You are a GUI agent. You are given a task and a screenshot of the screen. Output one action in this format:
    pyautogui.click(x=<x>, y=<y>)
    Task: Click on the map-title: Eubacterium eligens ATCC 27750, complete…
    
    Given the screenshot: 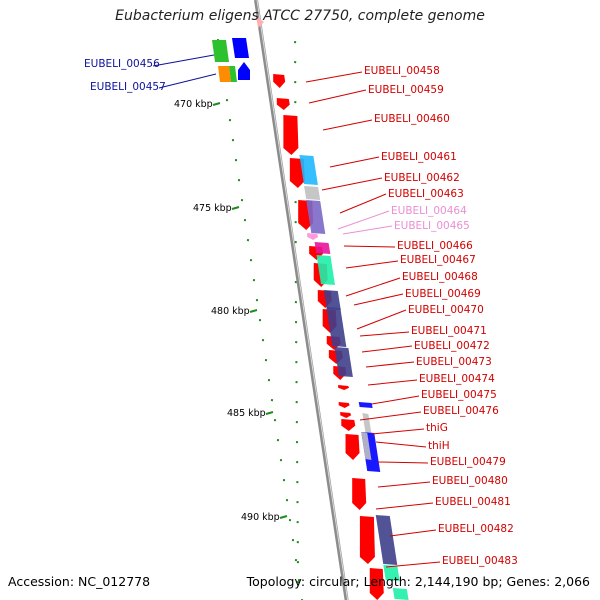 What is the action you would take?
    pyautogui.click(x=300, y=16)
    